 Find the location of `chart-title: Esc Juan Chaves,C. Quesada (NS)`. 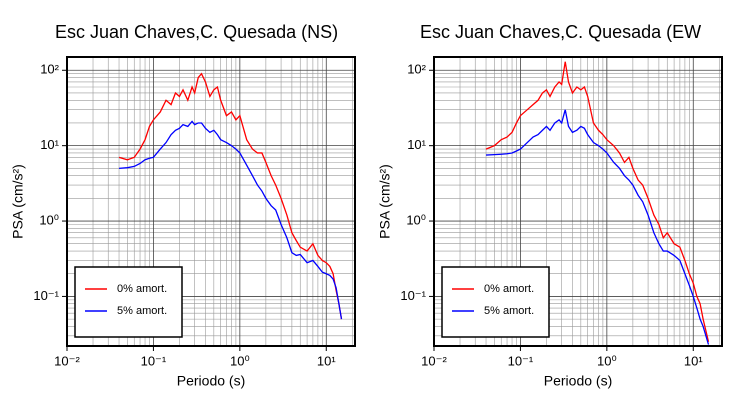

chart-title: Esc Juan Chaves,C. Quesada (NS) is located at coordinates (196, 32).